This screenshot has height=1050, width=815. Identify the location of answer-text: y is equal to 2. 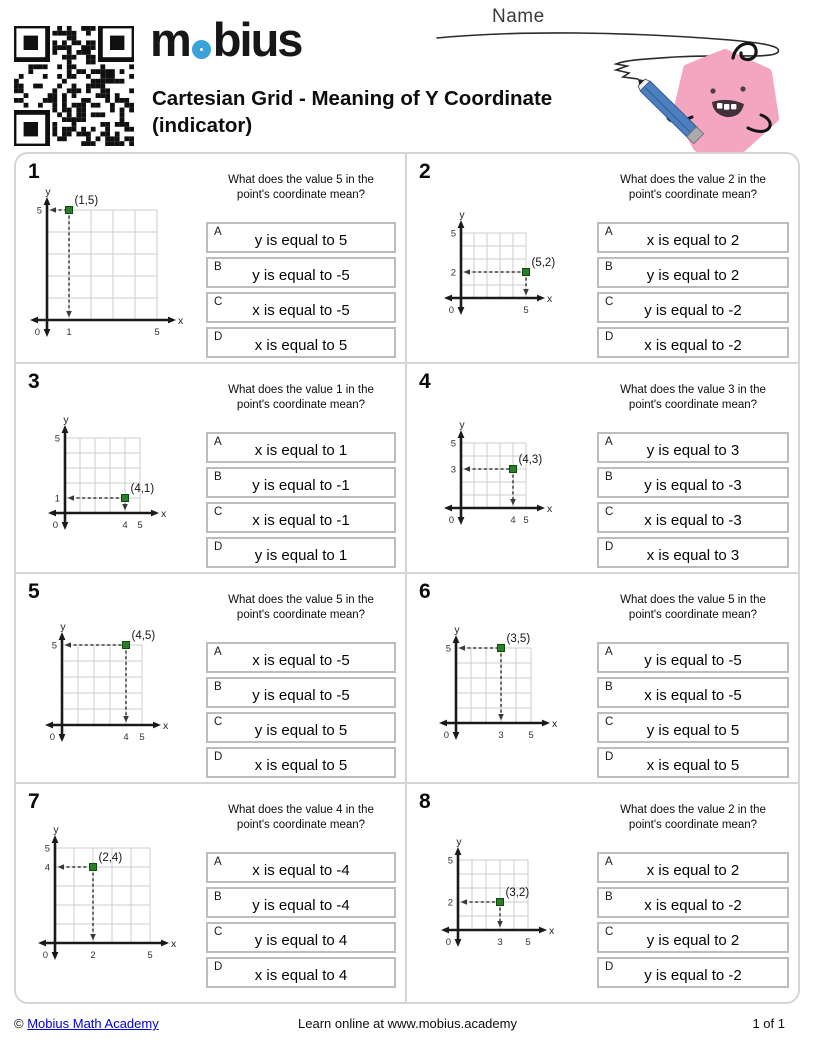
(693, 940).